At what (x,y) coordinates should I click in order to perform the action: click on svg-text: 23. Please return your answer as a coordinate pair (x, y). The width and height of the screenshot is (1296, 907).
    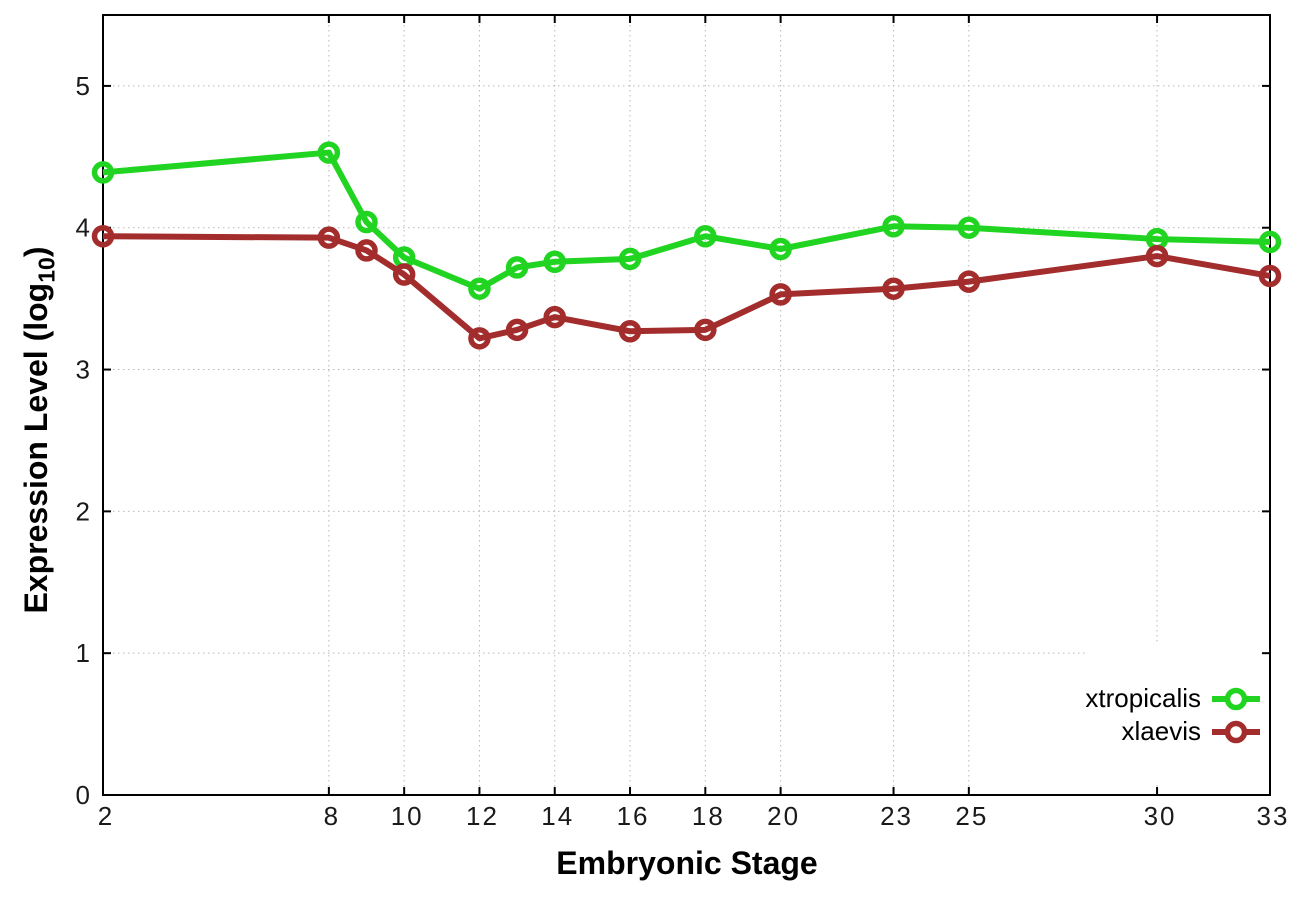
    Looking at the image, I should click on (896, 816).